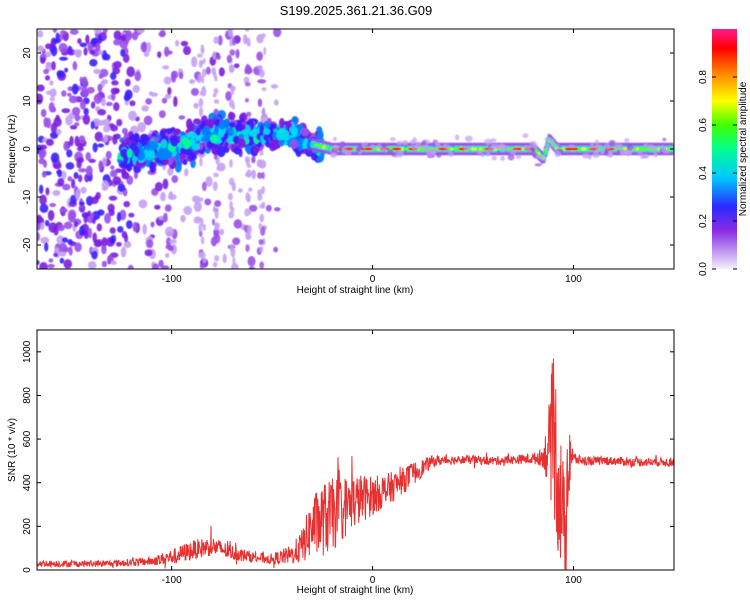  Describe the element at coordinates (703, 125) in the screenshot. I see `colorbar-tick-label: 0.6` at that location.